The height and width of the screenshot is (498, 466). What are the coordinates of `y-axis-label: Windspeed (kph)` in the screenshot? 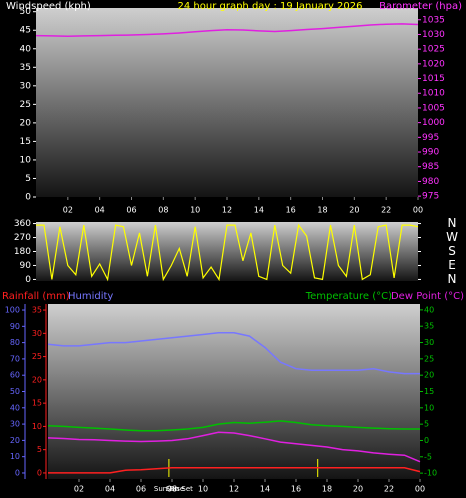 It's located at (48, 6).